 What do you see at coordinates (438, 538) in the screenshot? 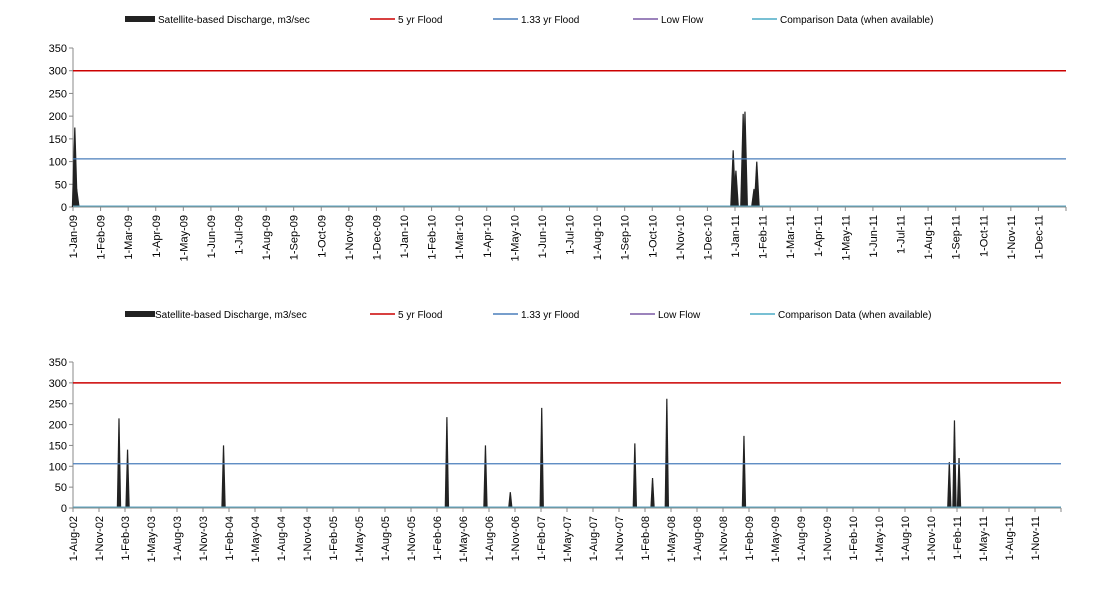
I see `x-tick-label: 1-Feb-06` at bounding box center [438, 538].